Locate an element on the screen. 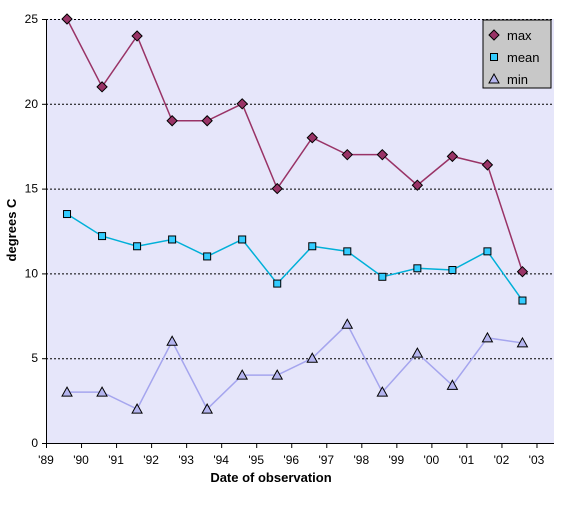  x-tick-label: '95 is located at coordinates (256, 460).